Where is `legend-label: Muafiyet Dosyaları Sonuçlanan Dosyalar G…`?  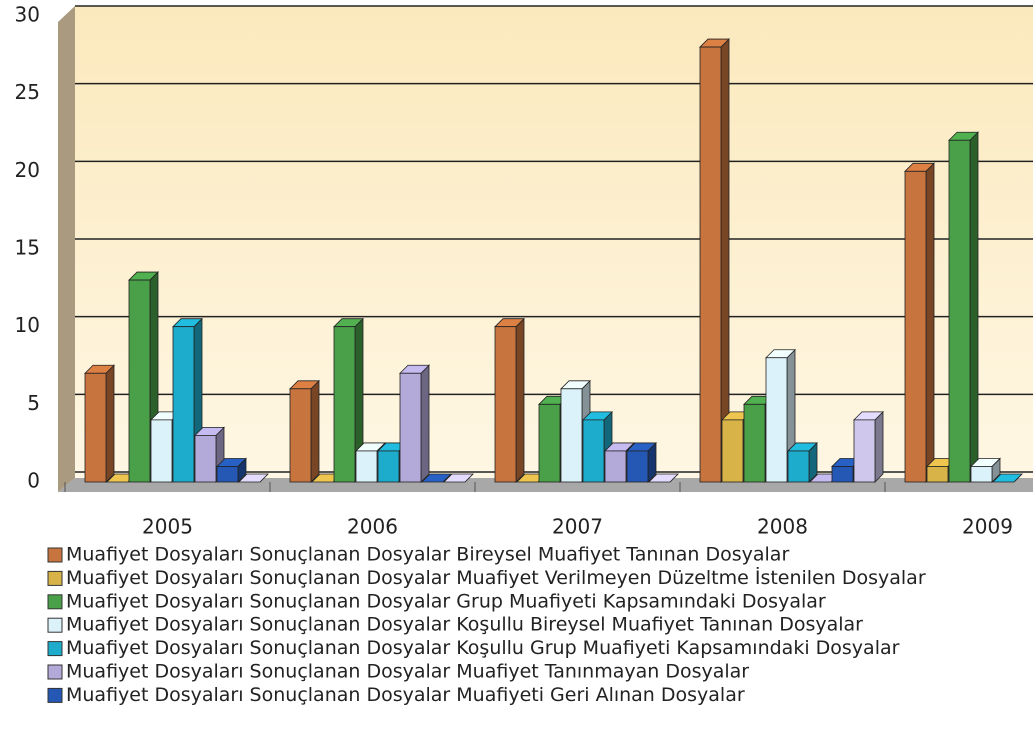
legend-label: Muafiyet Dosyaları Sonuçlanan Dosyalar G… is located at coordinates (446, 601).